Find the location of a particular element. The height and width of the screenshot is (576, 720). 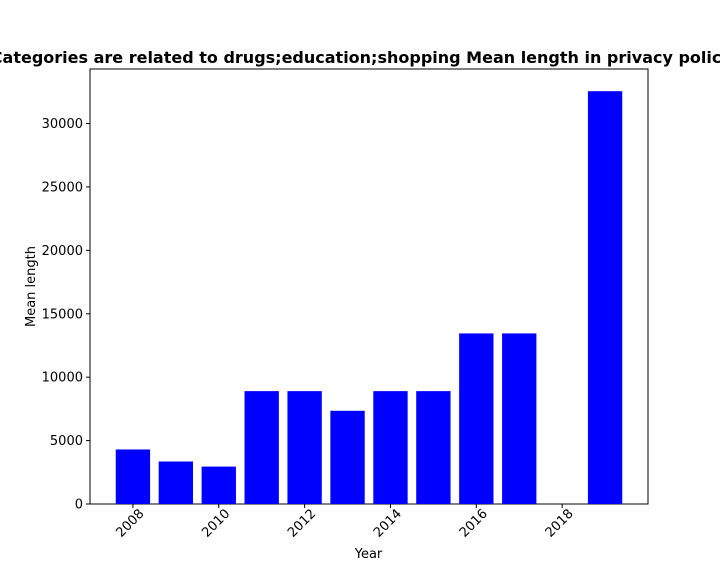

bar-2015 is located at coordinates (433, 447).